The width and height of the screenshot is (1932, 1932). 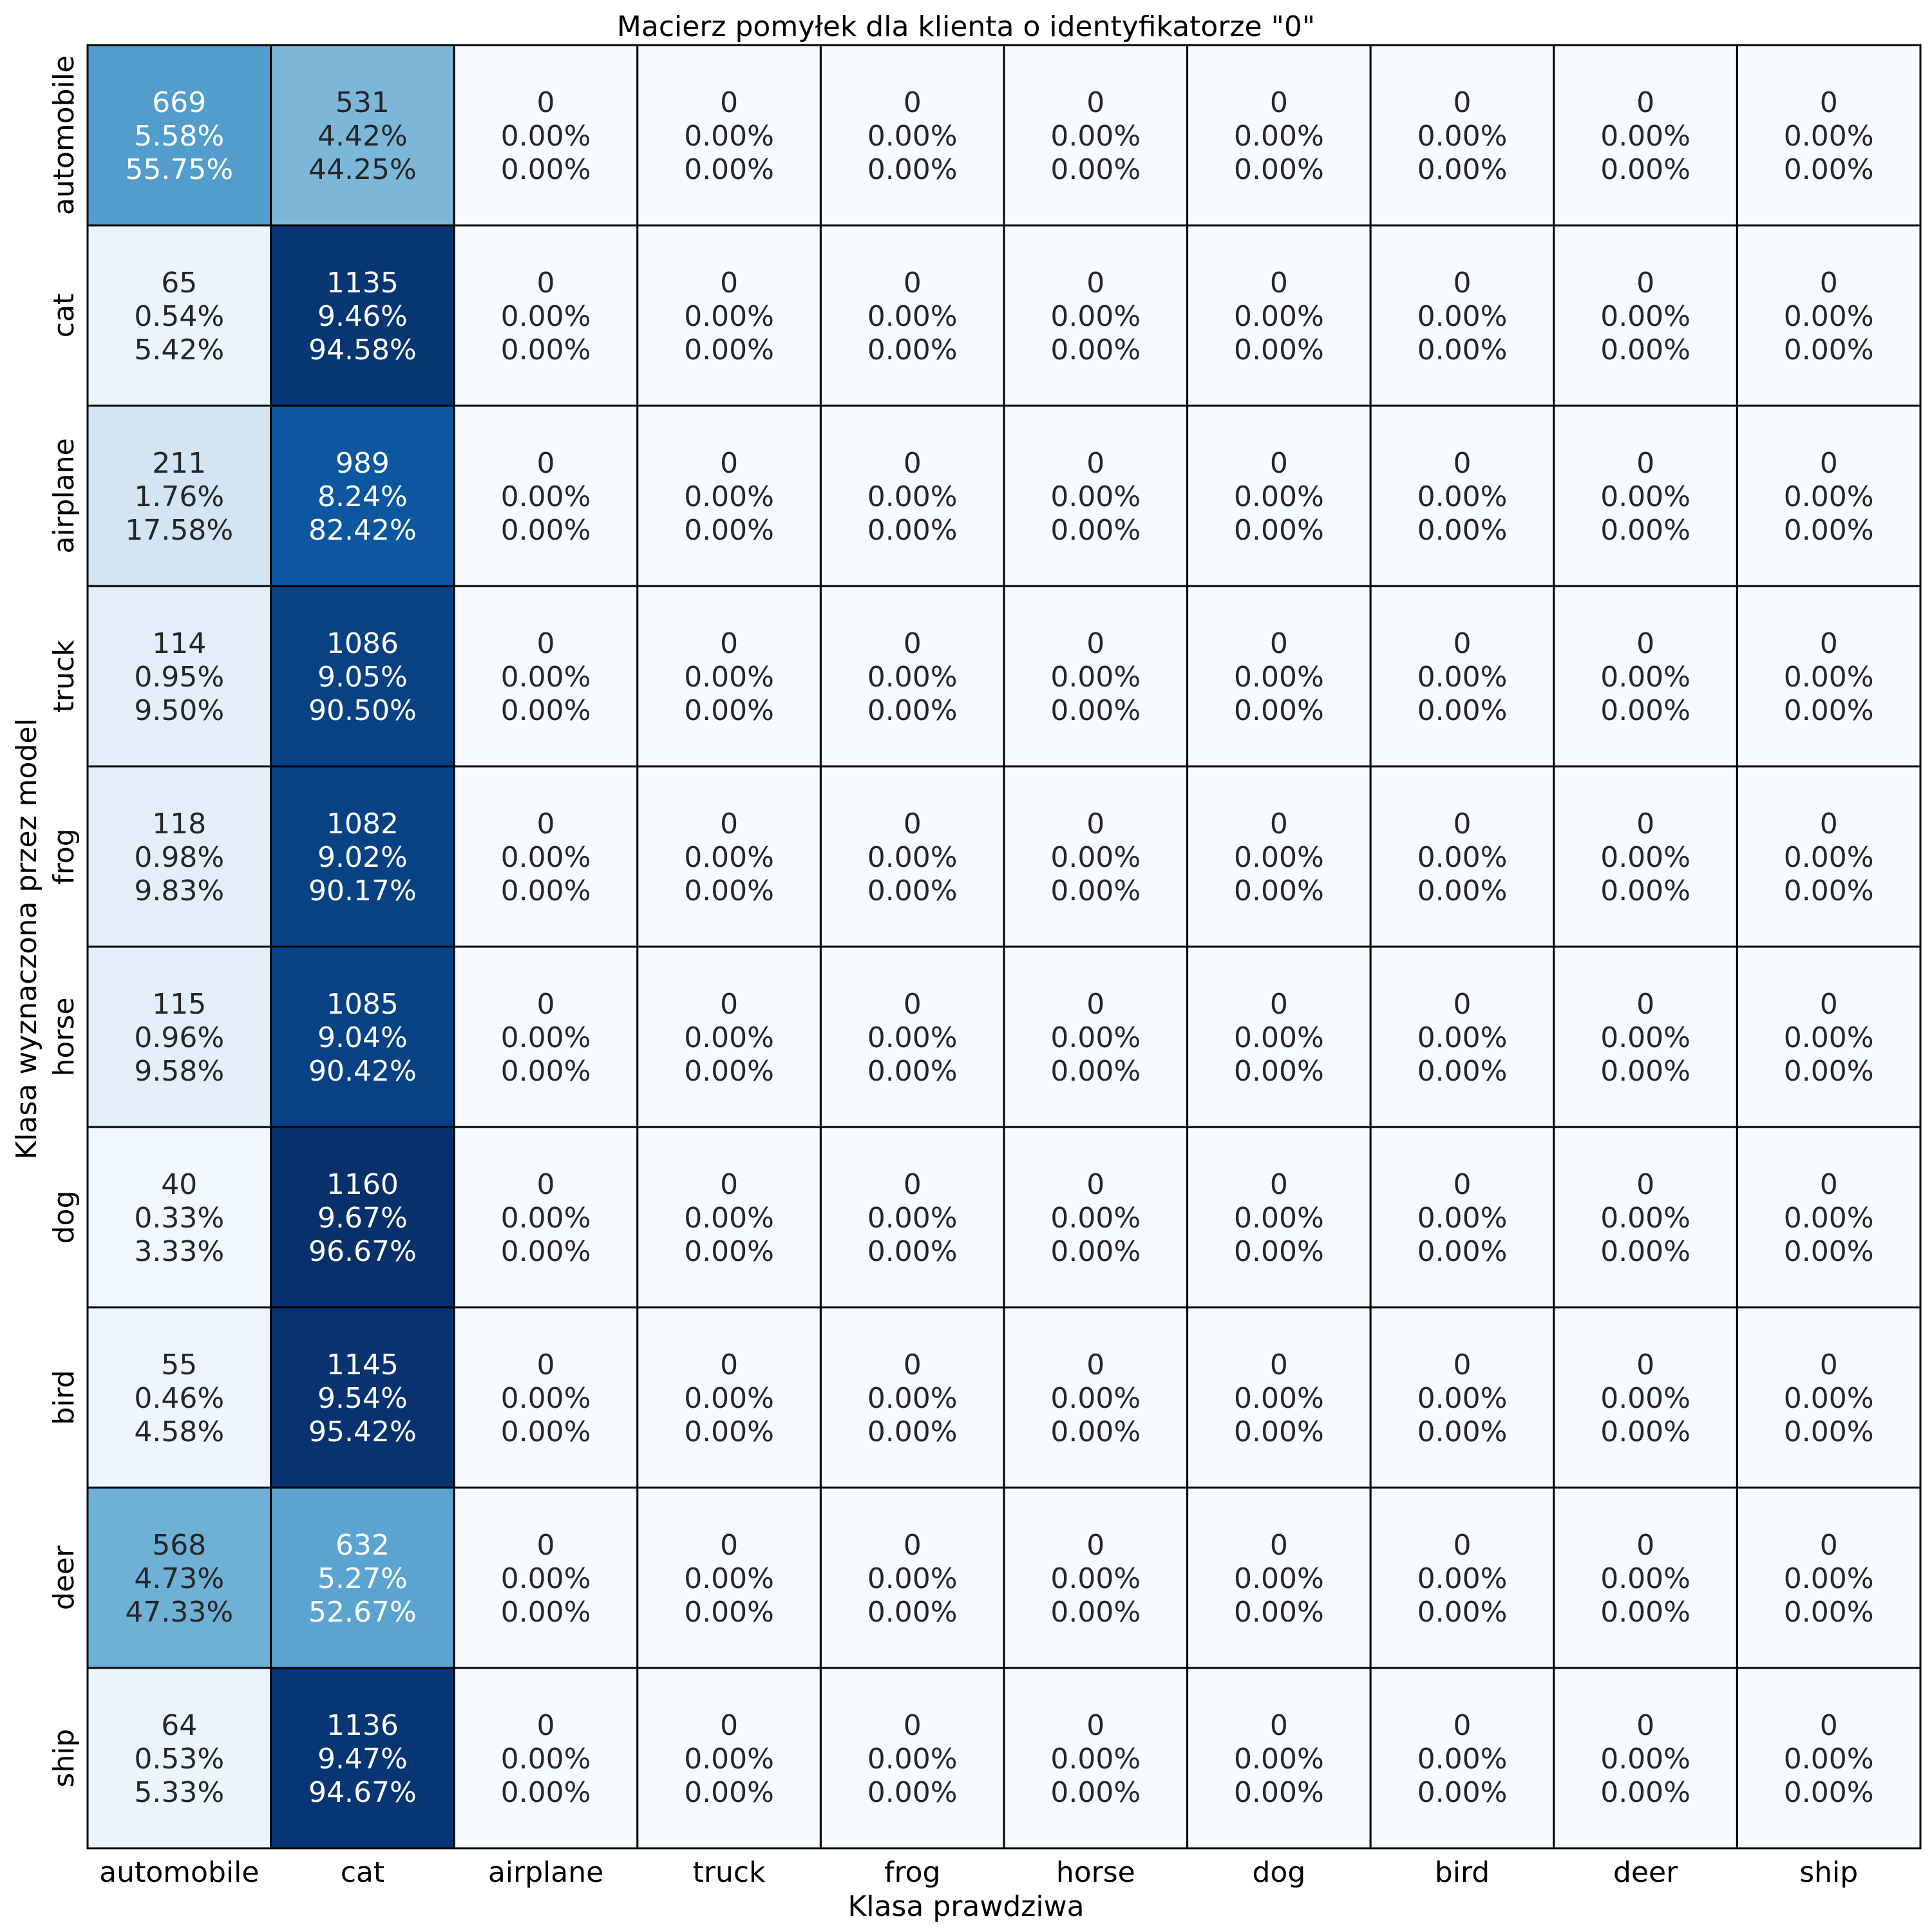 What do you see at coordinates (1463, 1872) in the screenshot?
I see `x-tick-label: bird` at bounding box center [1463, 1872].